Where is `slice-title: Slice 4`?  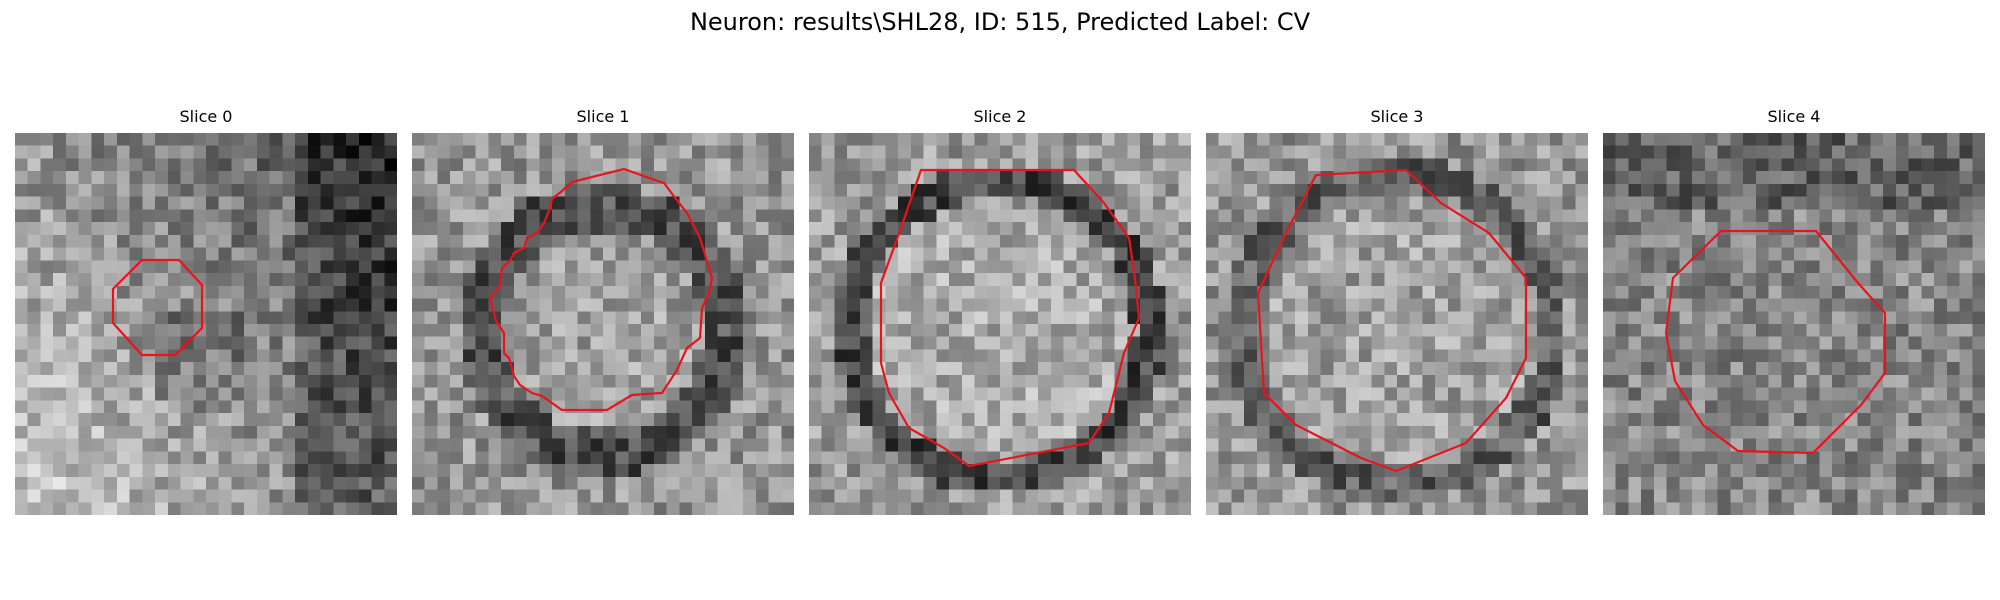
slice-title: Slice 4 is located at coordinates (1794, 116).